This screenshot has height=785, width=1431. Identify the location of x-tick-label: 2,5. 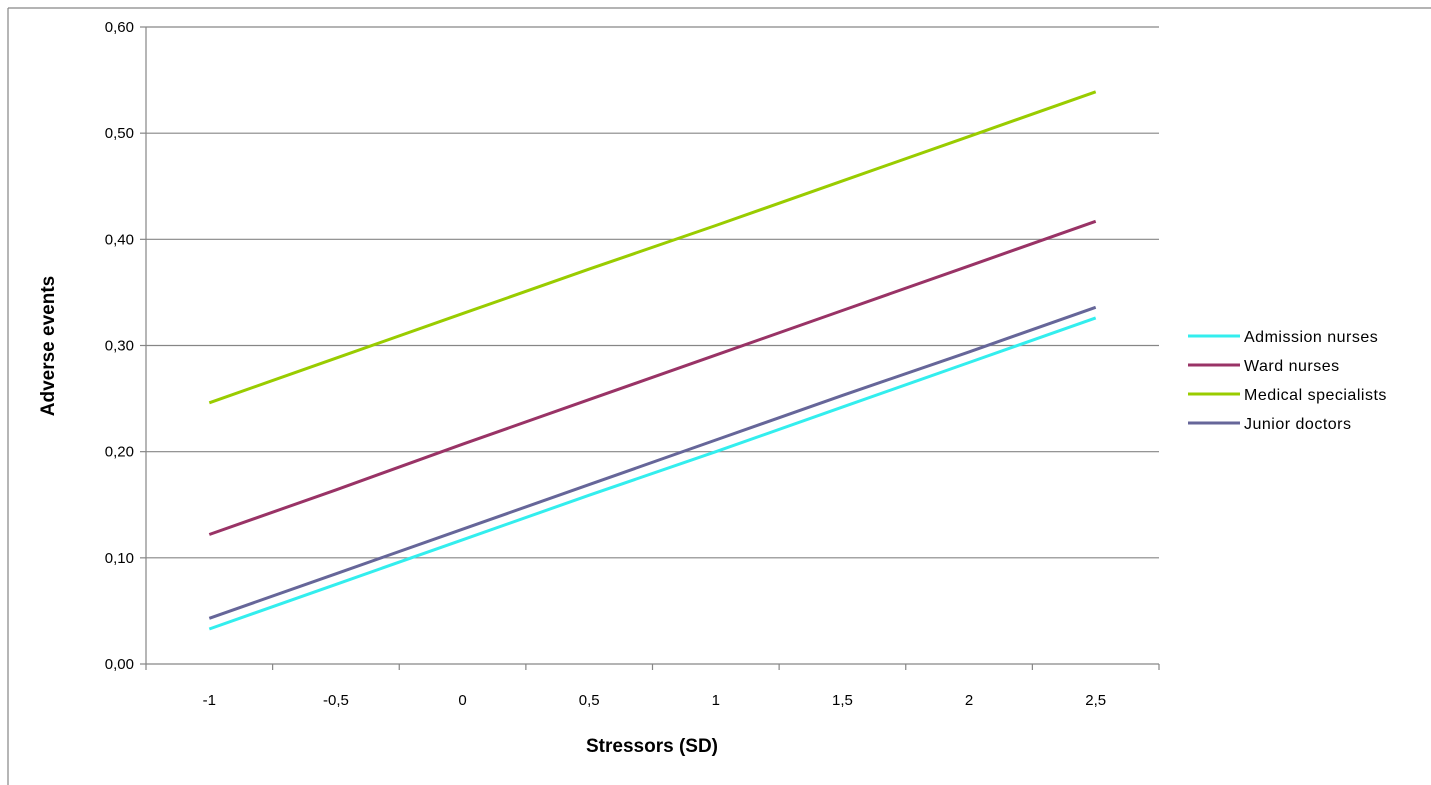
(1095, 700).